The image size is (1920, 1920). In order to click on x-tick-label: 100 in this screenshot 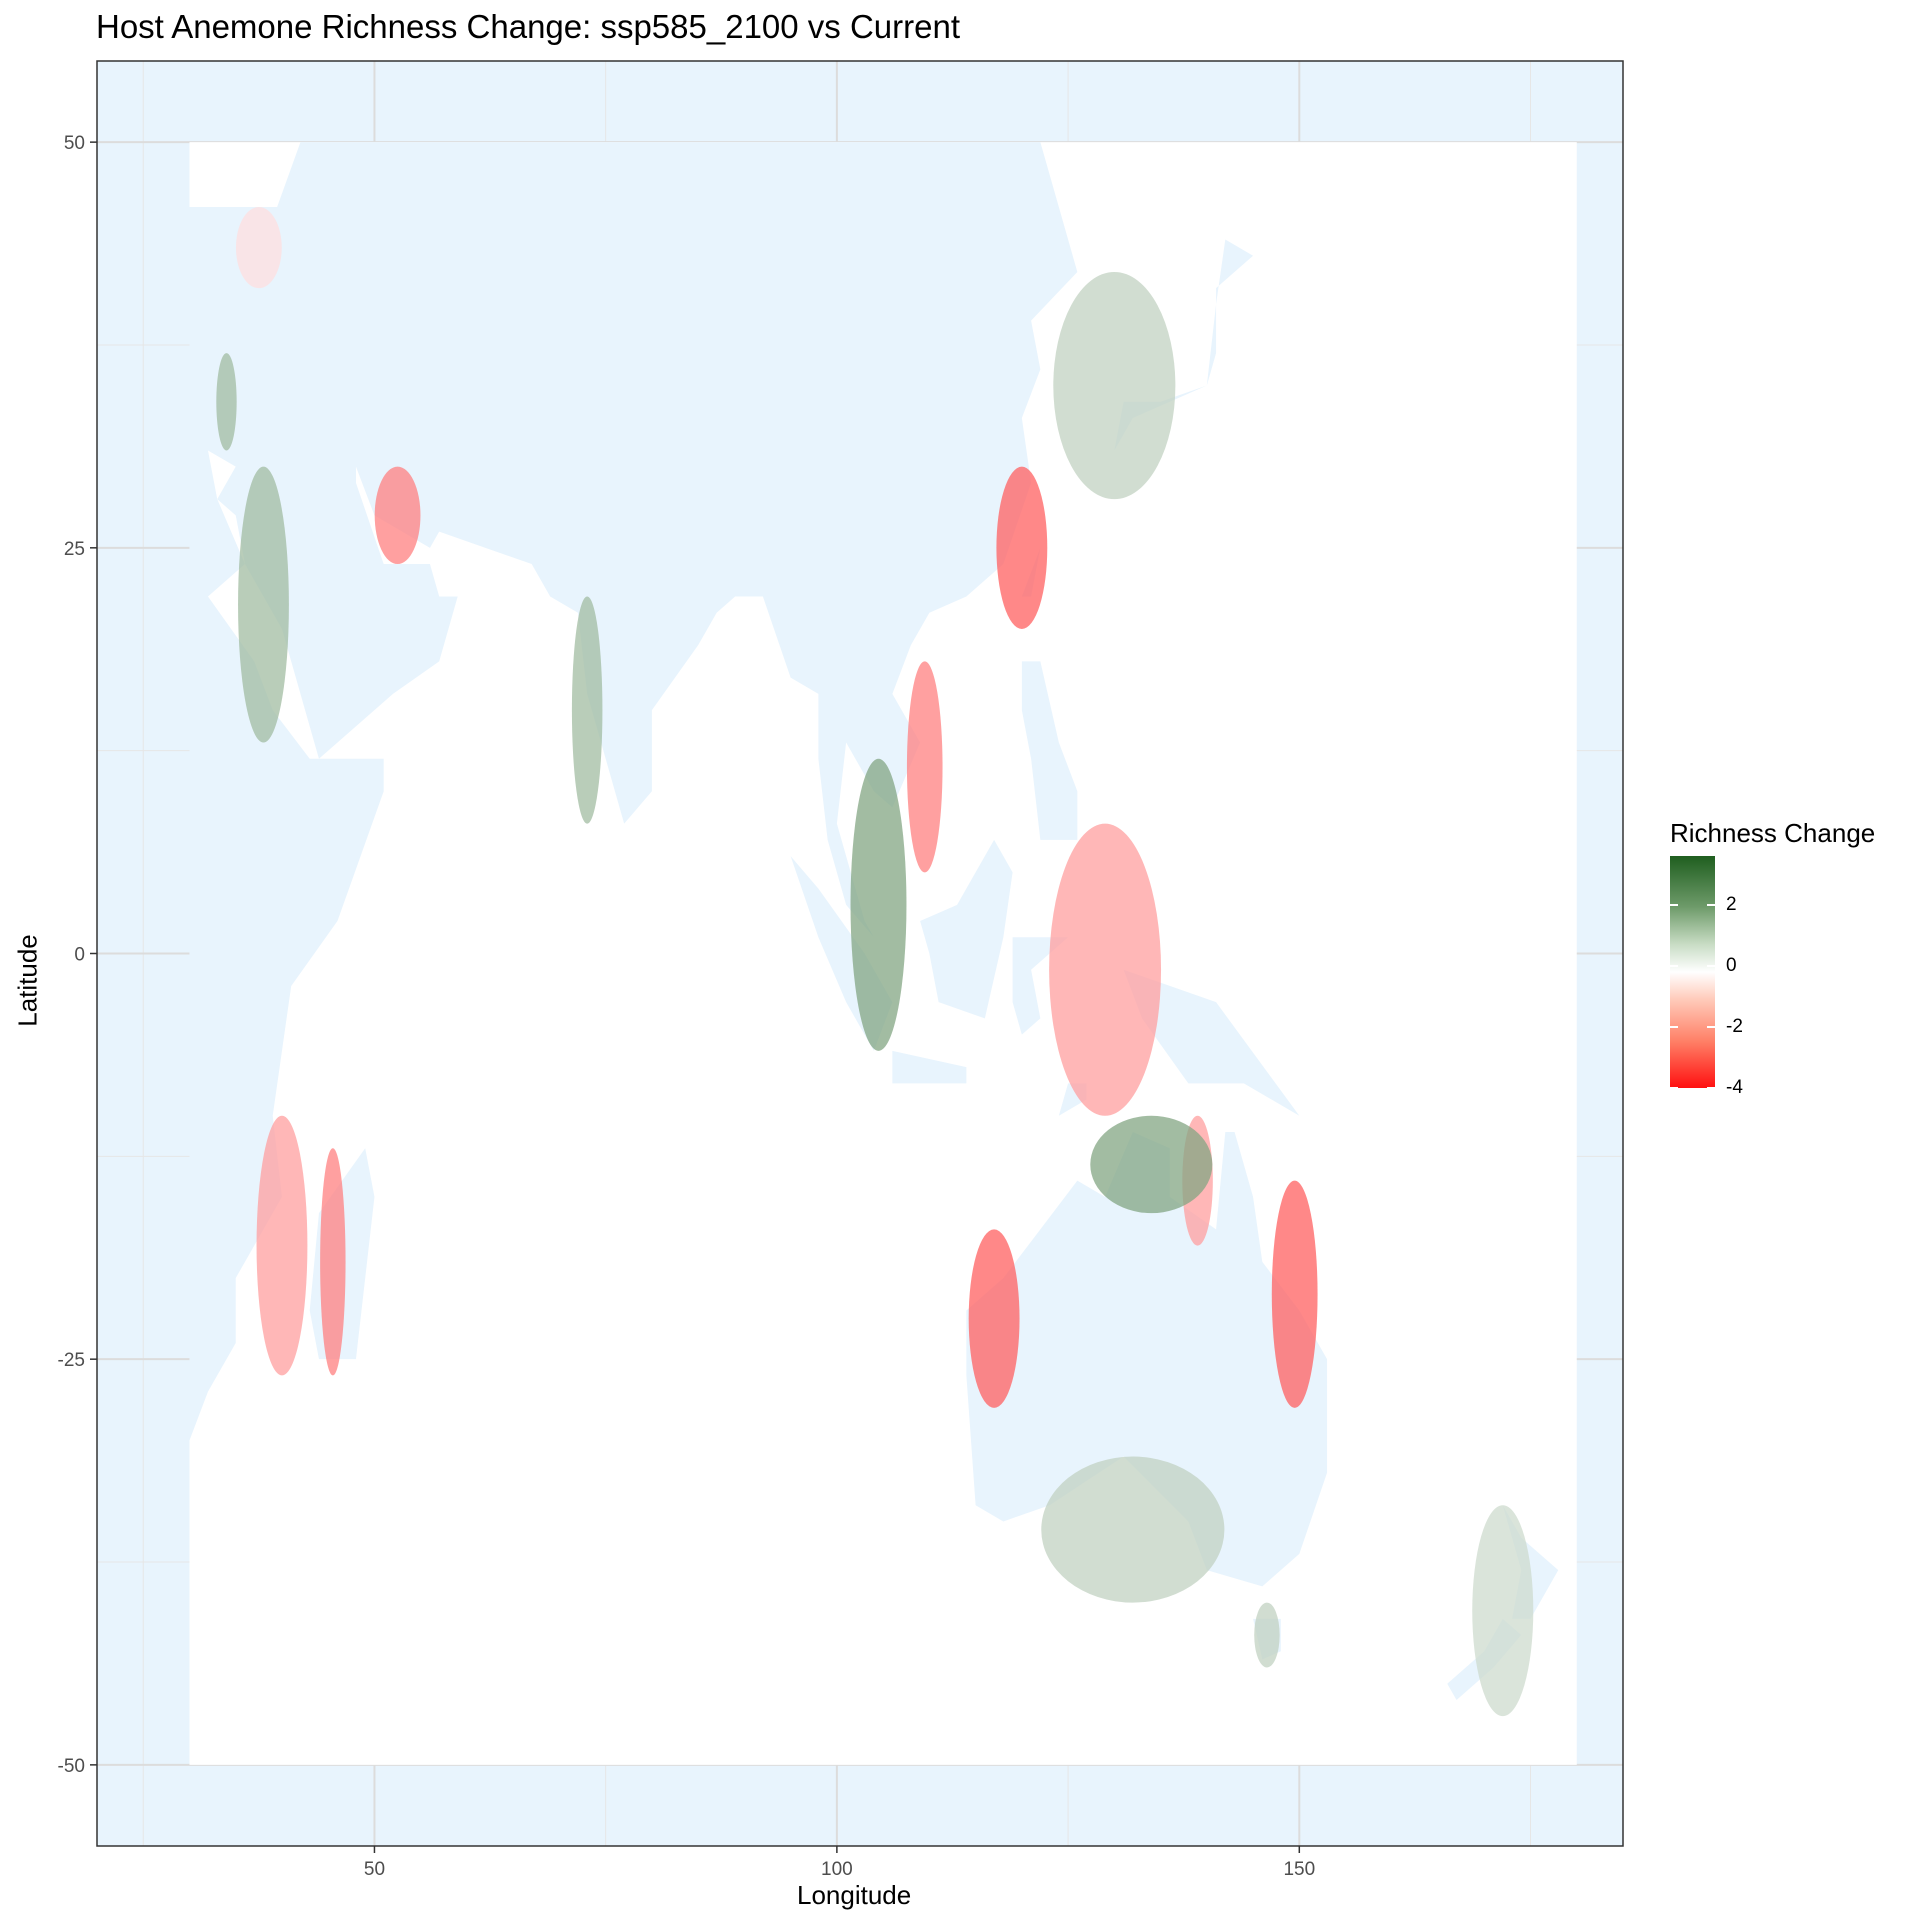, I will do `click(837, 1869)`.